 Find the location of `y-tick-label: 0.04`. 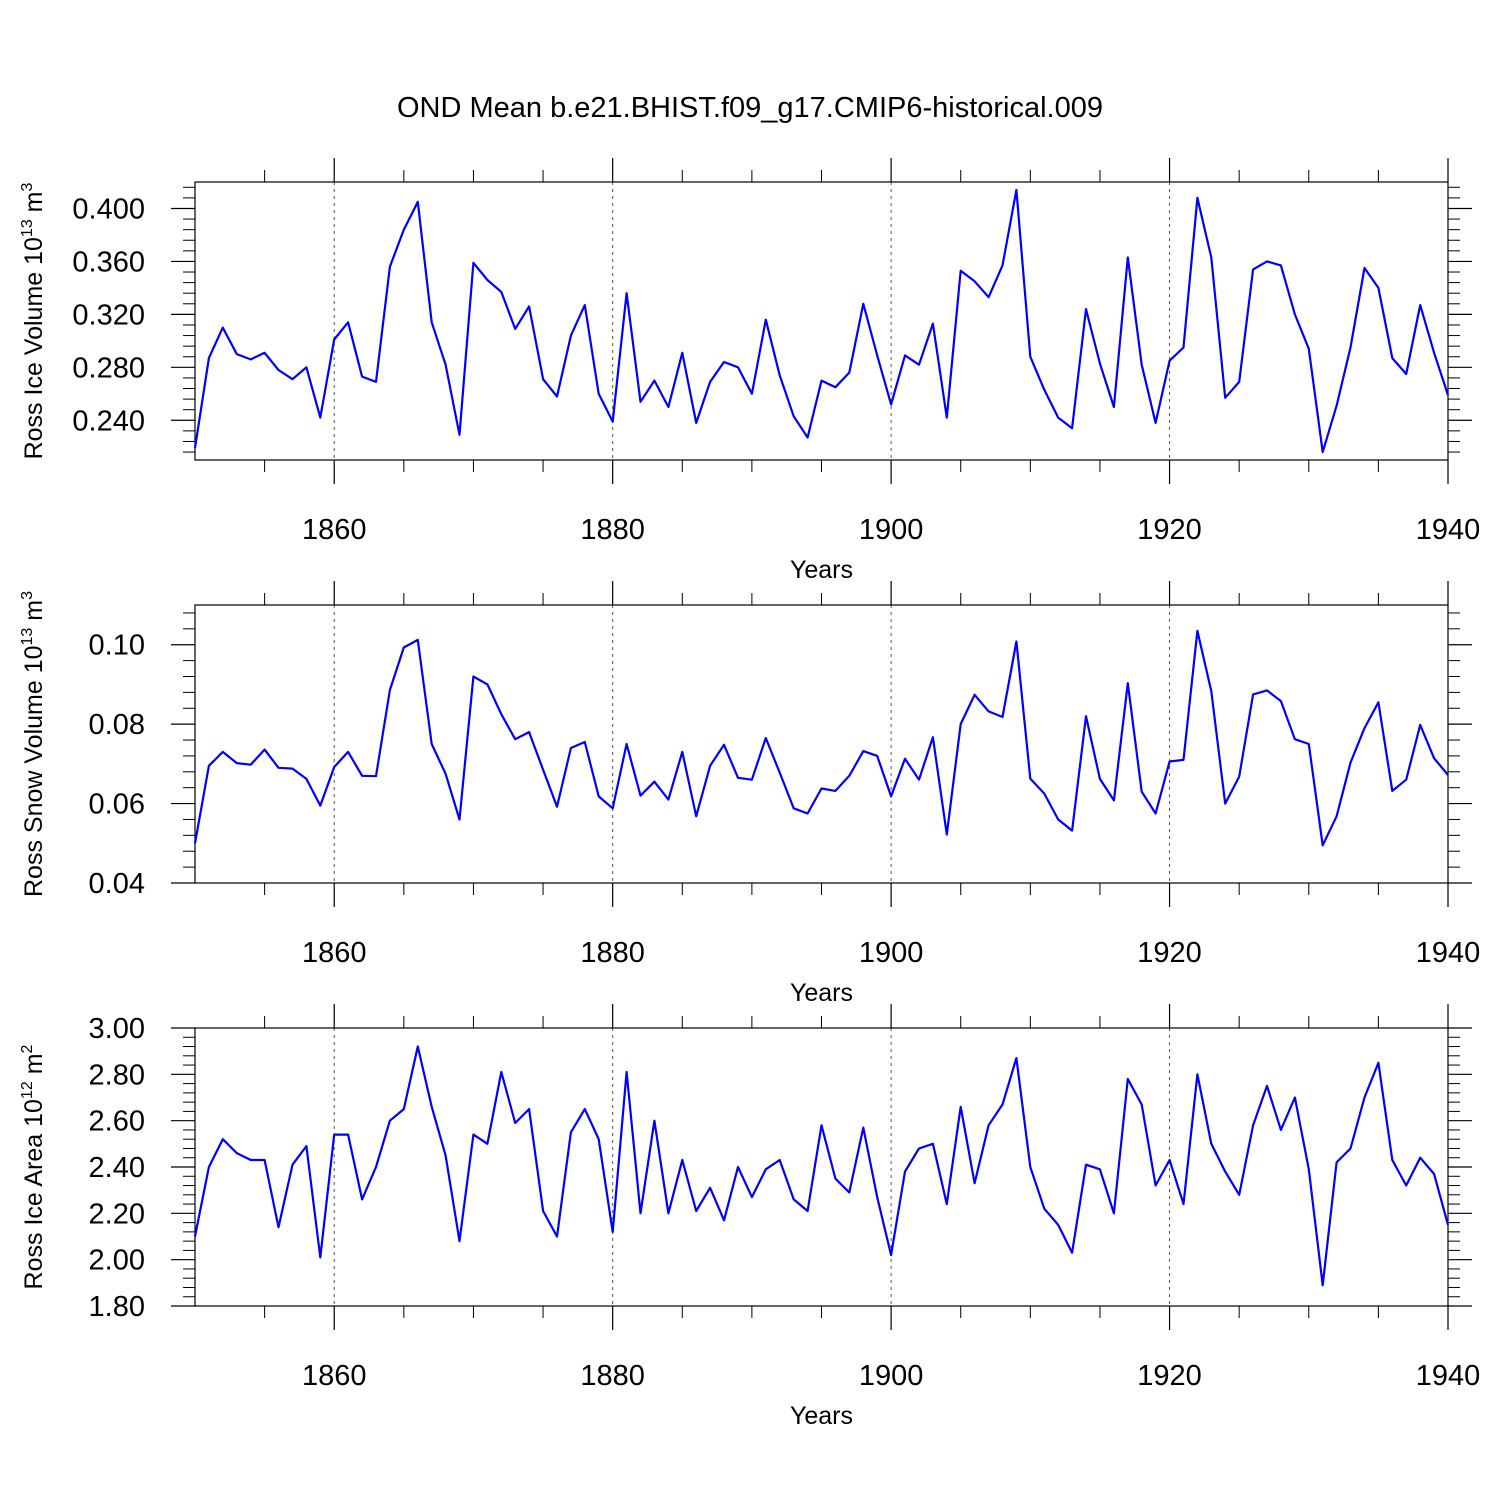

y-tick-label: 0.04 is located at coordinates (117, 884).